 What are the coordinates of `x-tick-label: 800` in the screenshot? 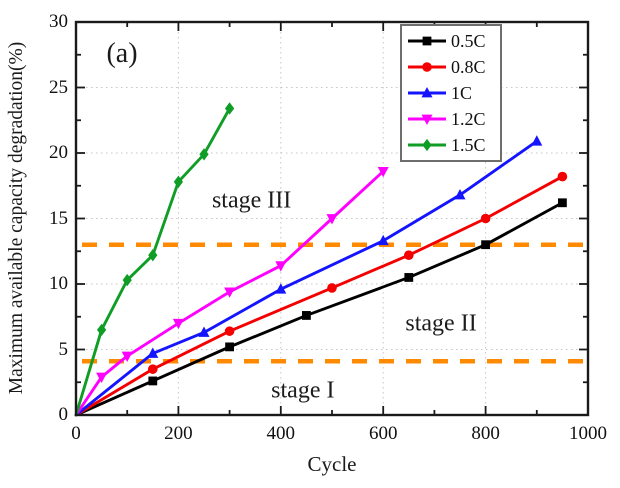 It's located at (485, 433).